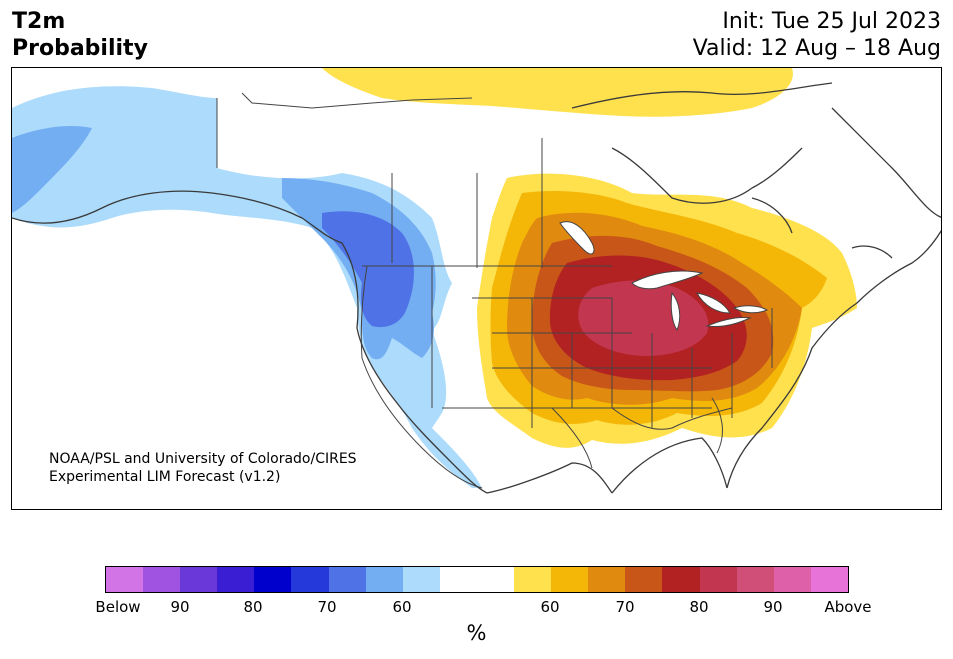 This screenshot has height=659, width=953. Describe the element at coordinates (476, 633) in the screenshot. I see `colorbar-unit: %` at that location.